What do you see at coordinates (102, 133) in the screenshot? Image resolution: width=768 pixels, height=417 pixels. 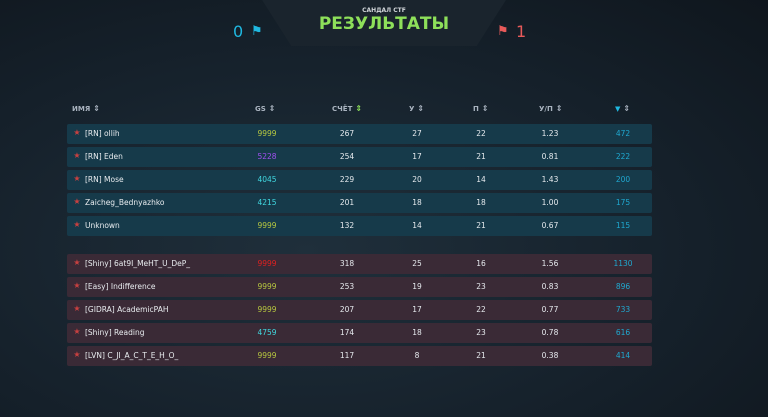 I see `player-name: [RN] ollih` at bounding box center [102, 133].